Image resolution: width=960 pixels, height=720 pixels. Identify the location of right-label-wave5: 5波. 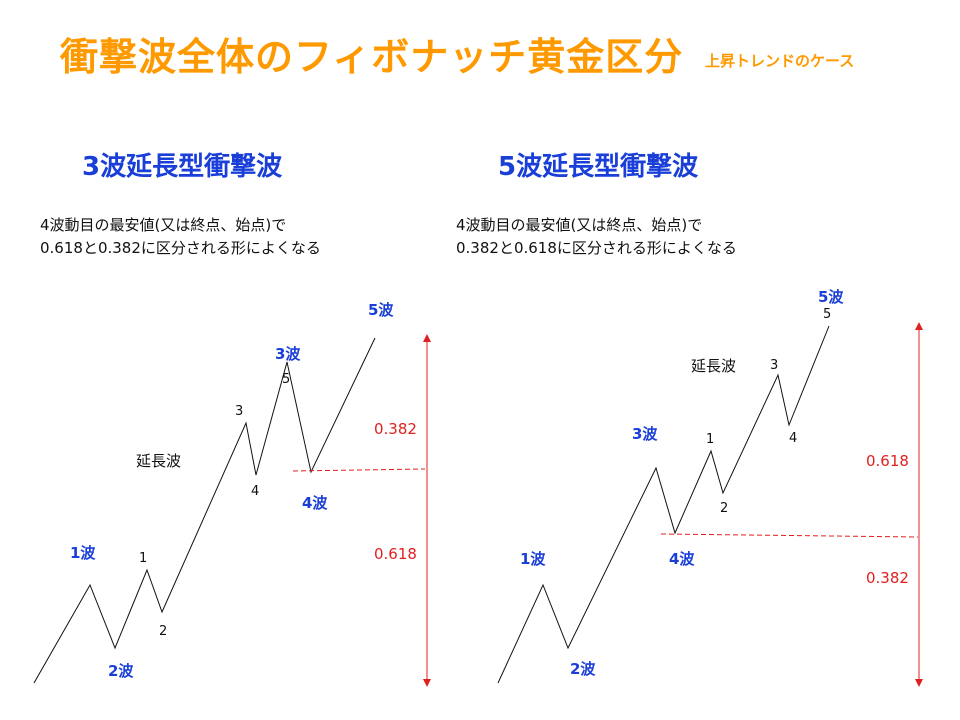
(831, 297).